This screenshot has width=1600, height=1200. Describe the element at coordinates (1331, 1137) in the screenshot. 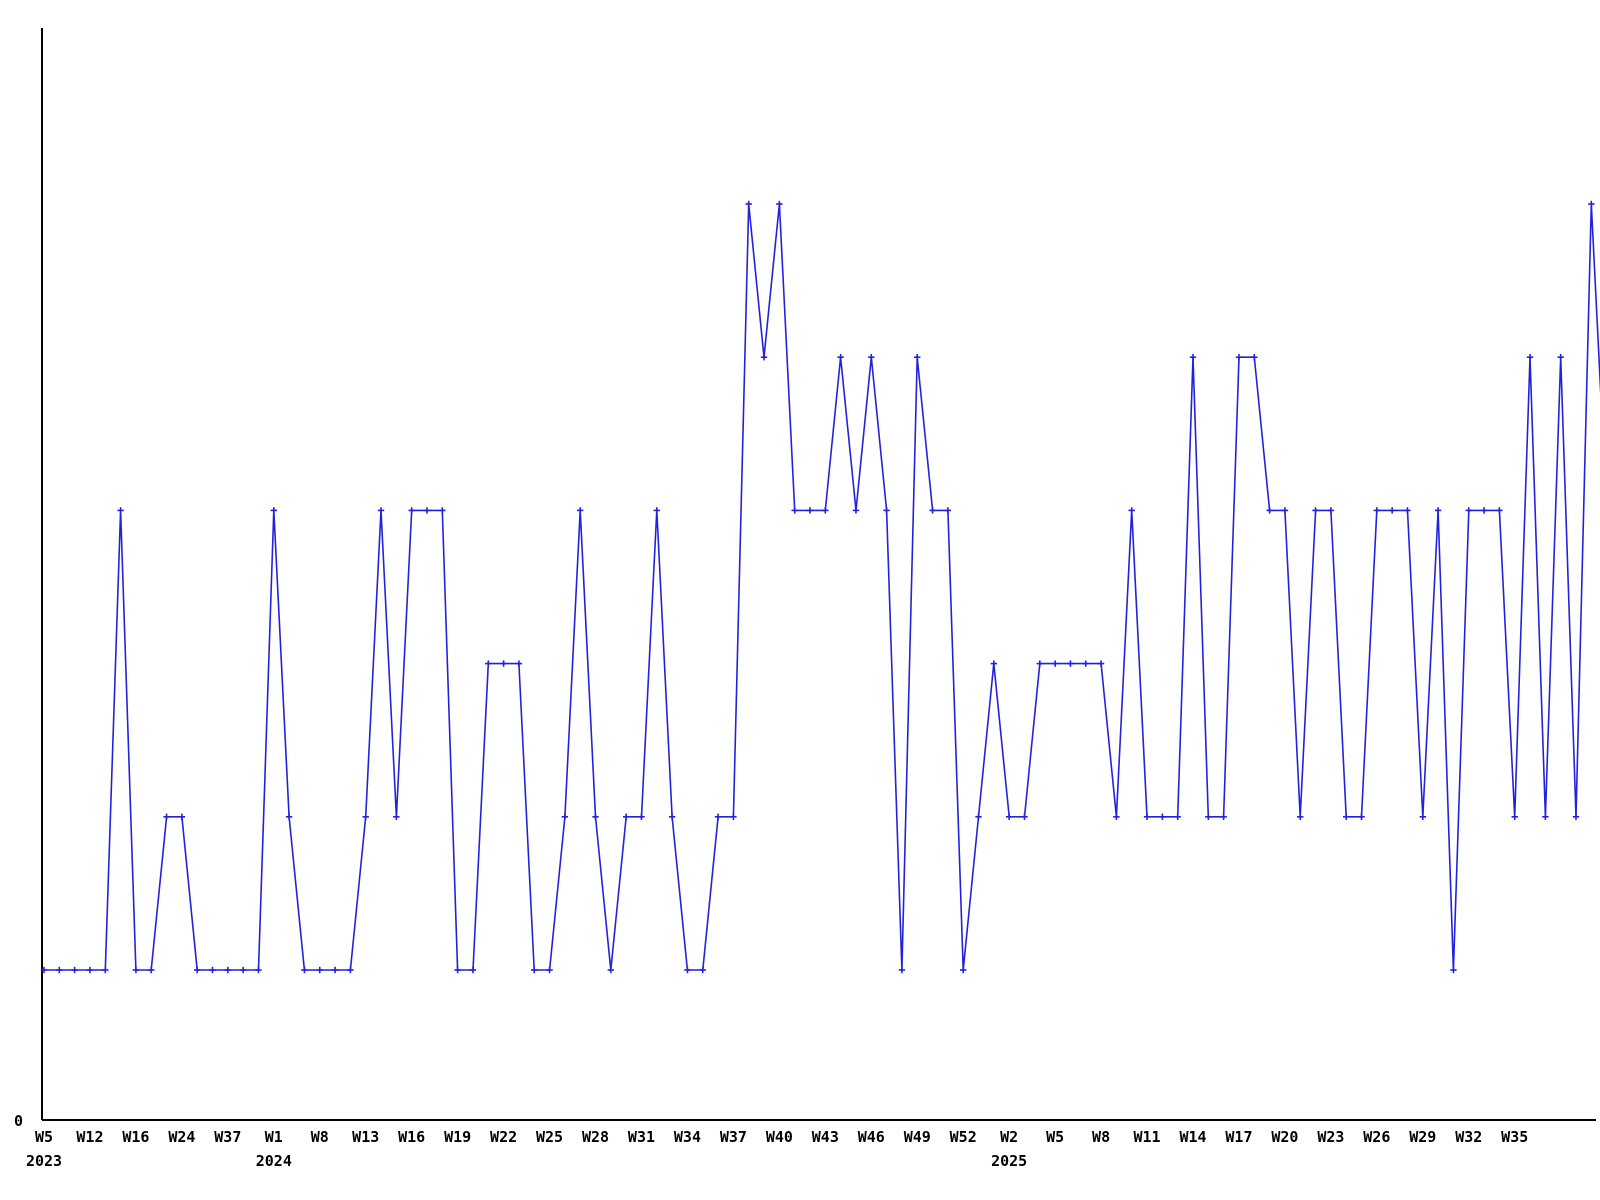

I see `x-tick-week-label: W23` at that location.